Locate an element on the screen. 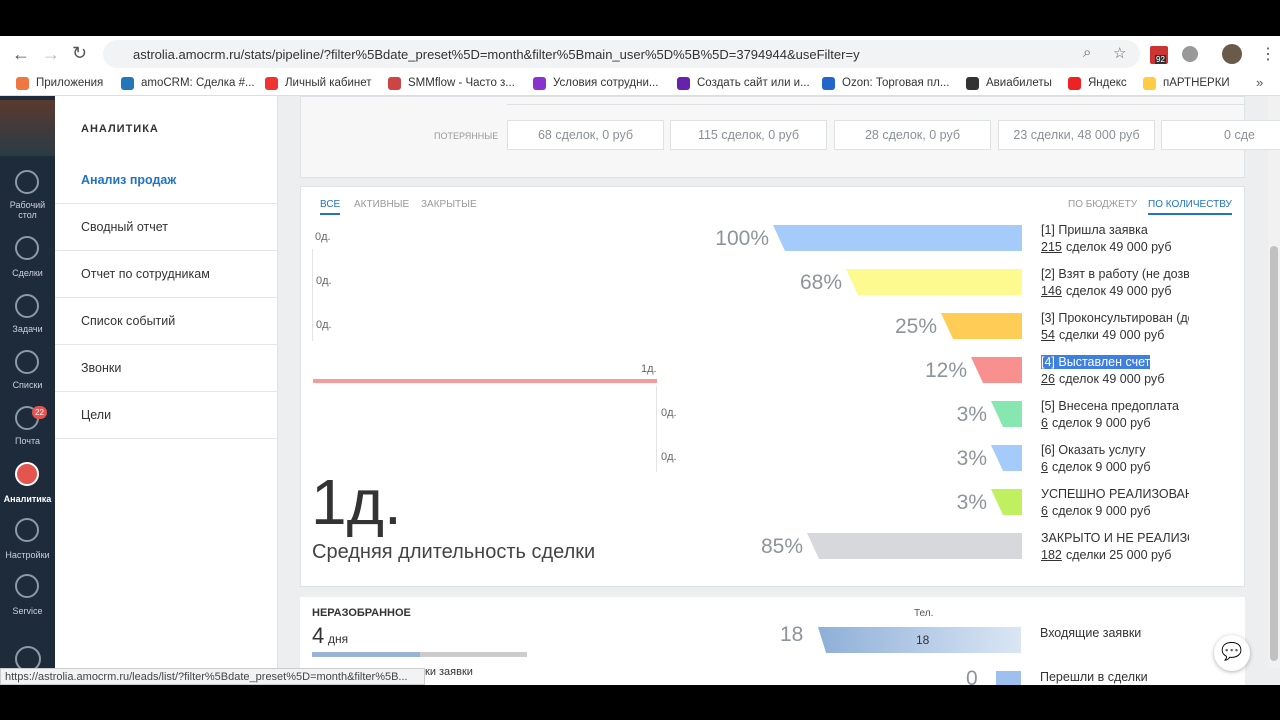 This screenshot has height=720, width=1280. scrollbar is located at coordinates (1274, 382).